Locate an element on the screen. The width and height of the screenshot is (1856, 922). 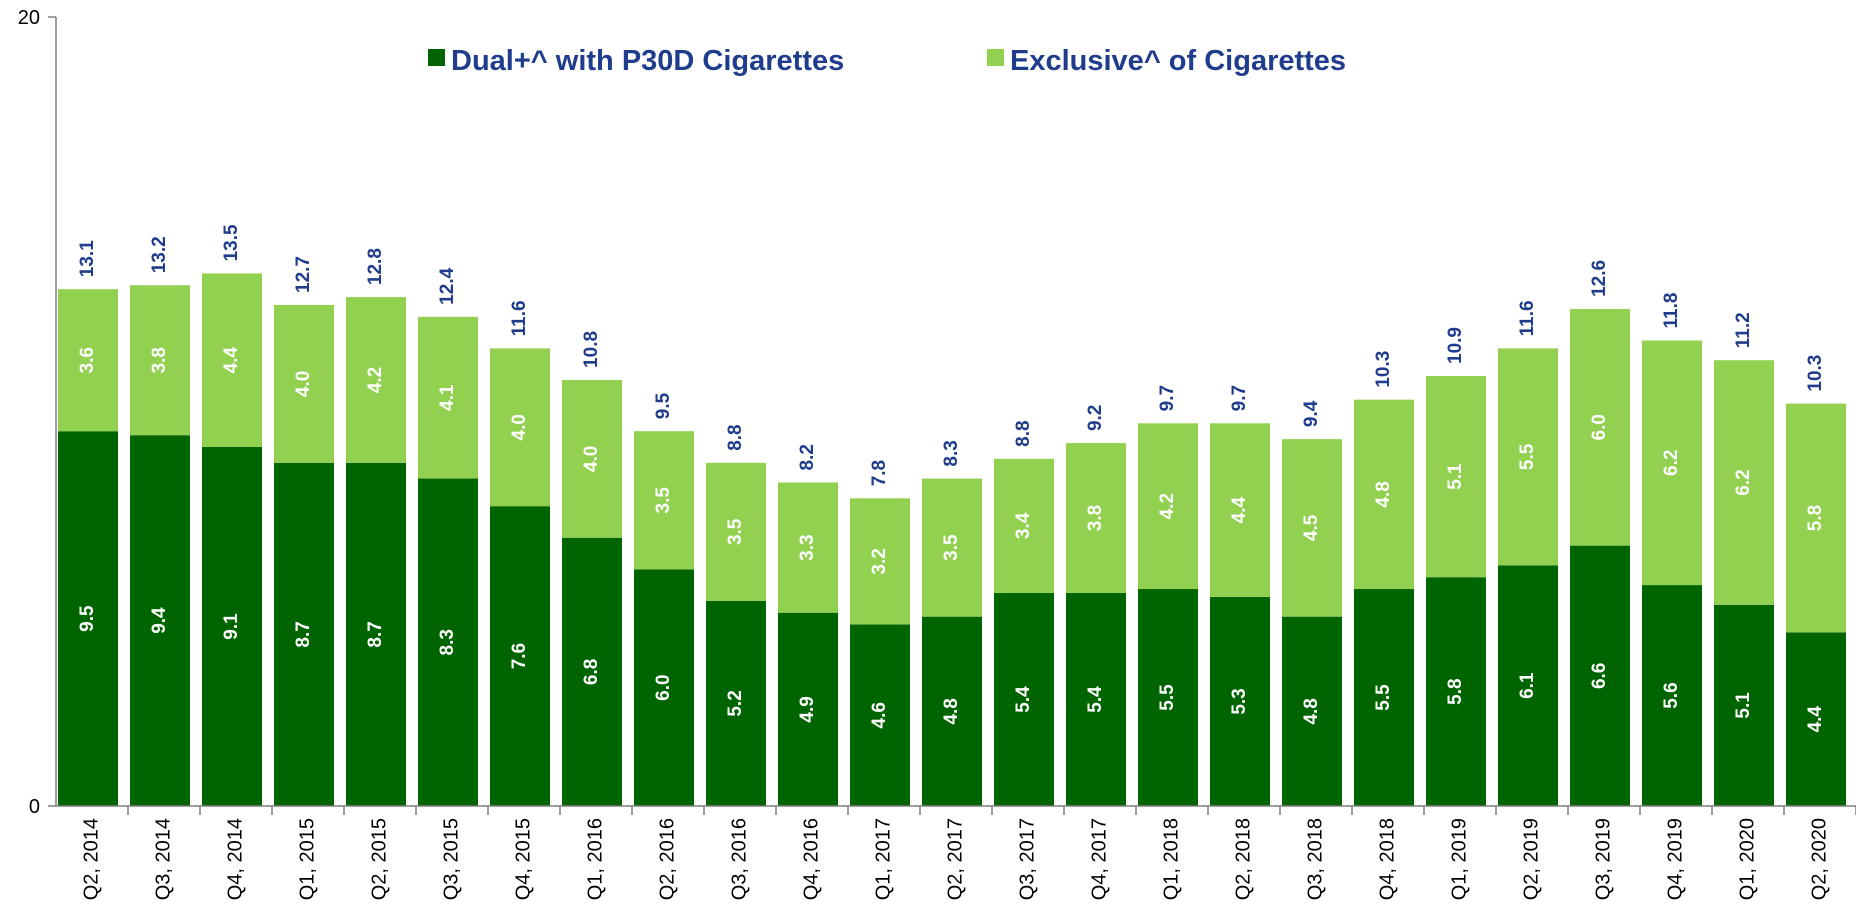
label-dual-21: 6.6 is located at coordinates (1599, 676).